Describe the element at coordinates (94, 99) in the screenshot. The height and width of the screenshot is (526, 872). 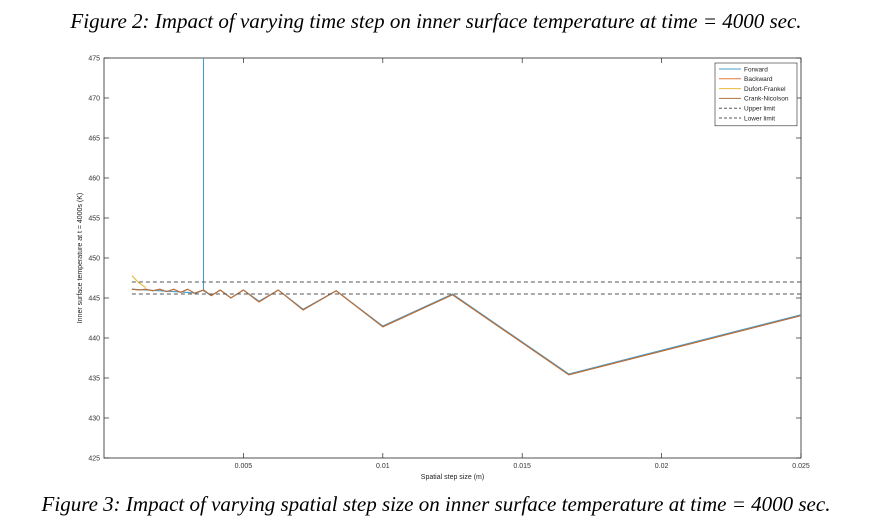
I see `y-tick-label: 470` at that location.